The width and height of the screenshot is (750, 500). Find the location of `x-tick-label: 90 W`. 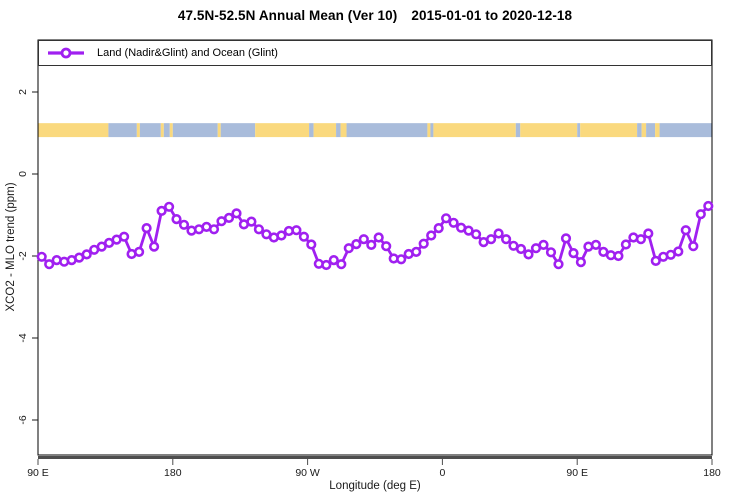

x-tick-label: 90 W is located at coordinates (307, 473).